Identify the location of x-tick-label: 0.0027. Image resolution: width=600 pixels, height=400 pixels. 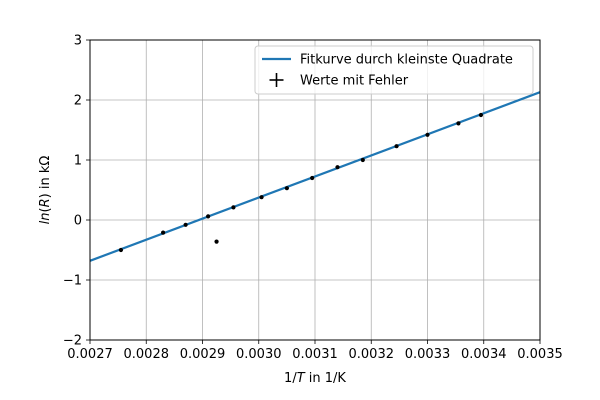
(90, 354).